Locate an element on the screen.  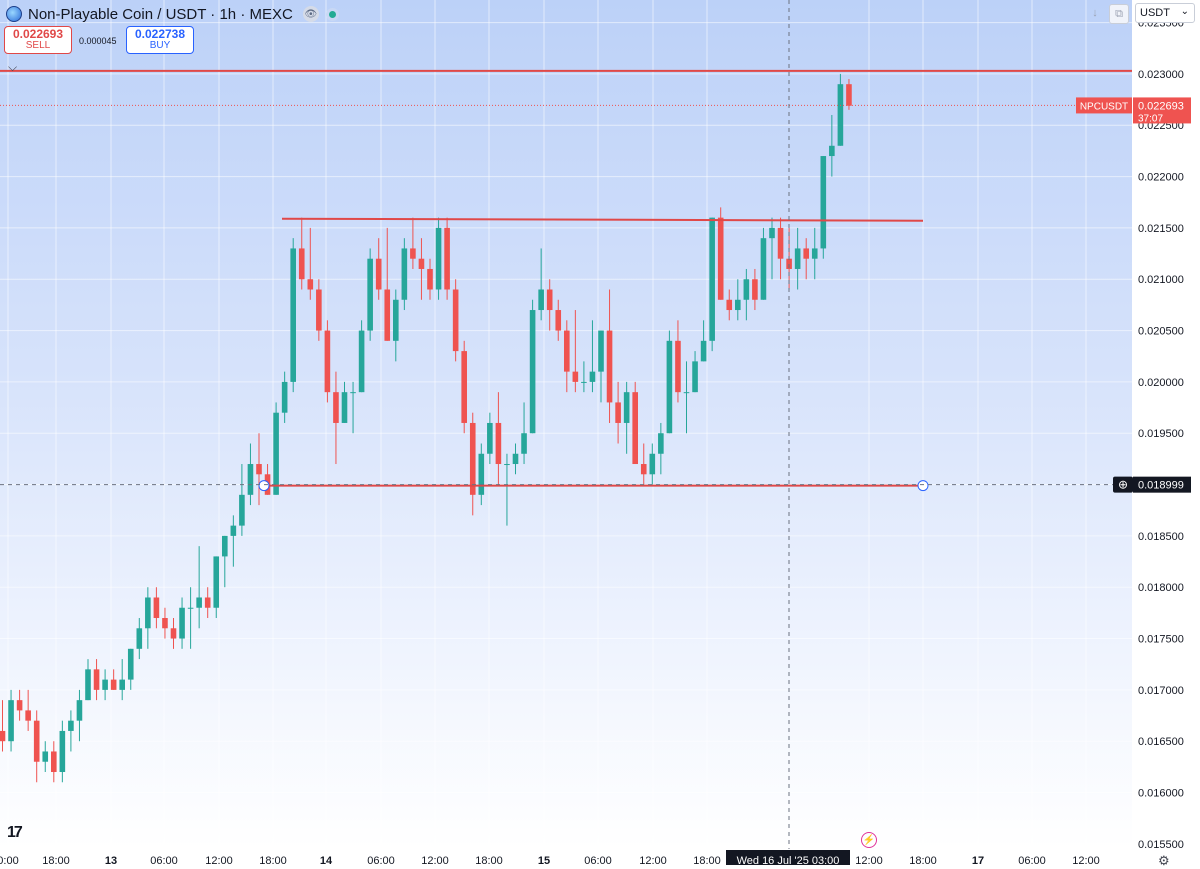
plus-icon: ⊕ is located at coordinates (1123, 485).